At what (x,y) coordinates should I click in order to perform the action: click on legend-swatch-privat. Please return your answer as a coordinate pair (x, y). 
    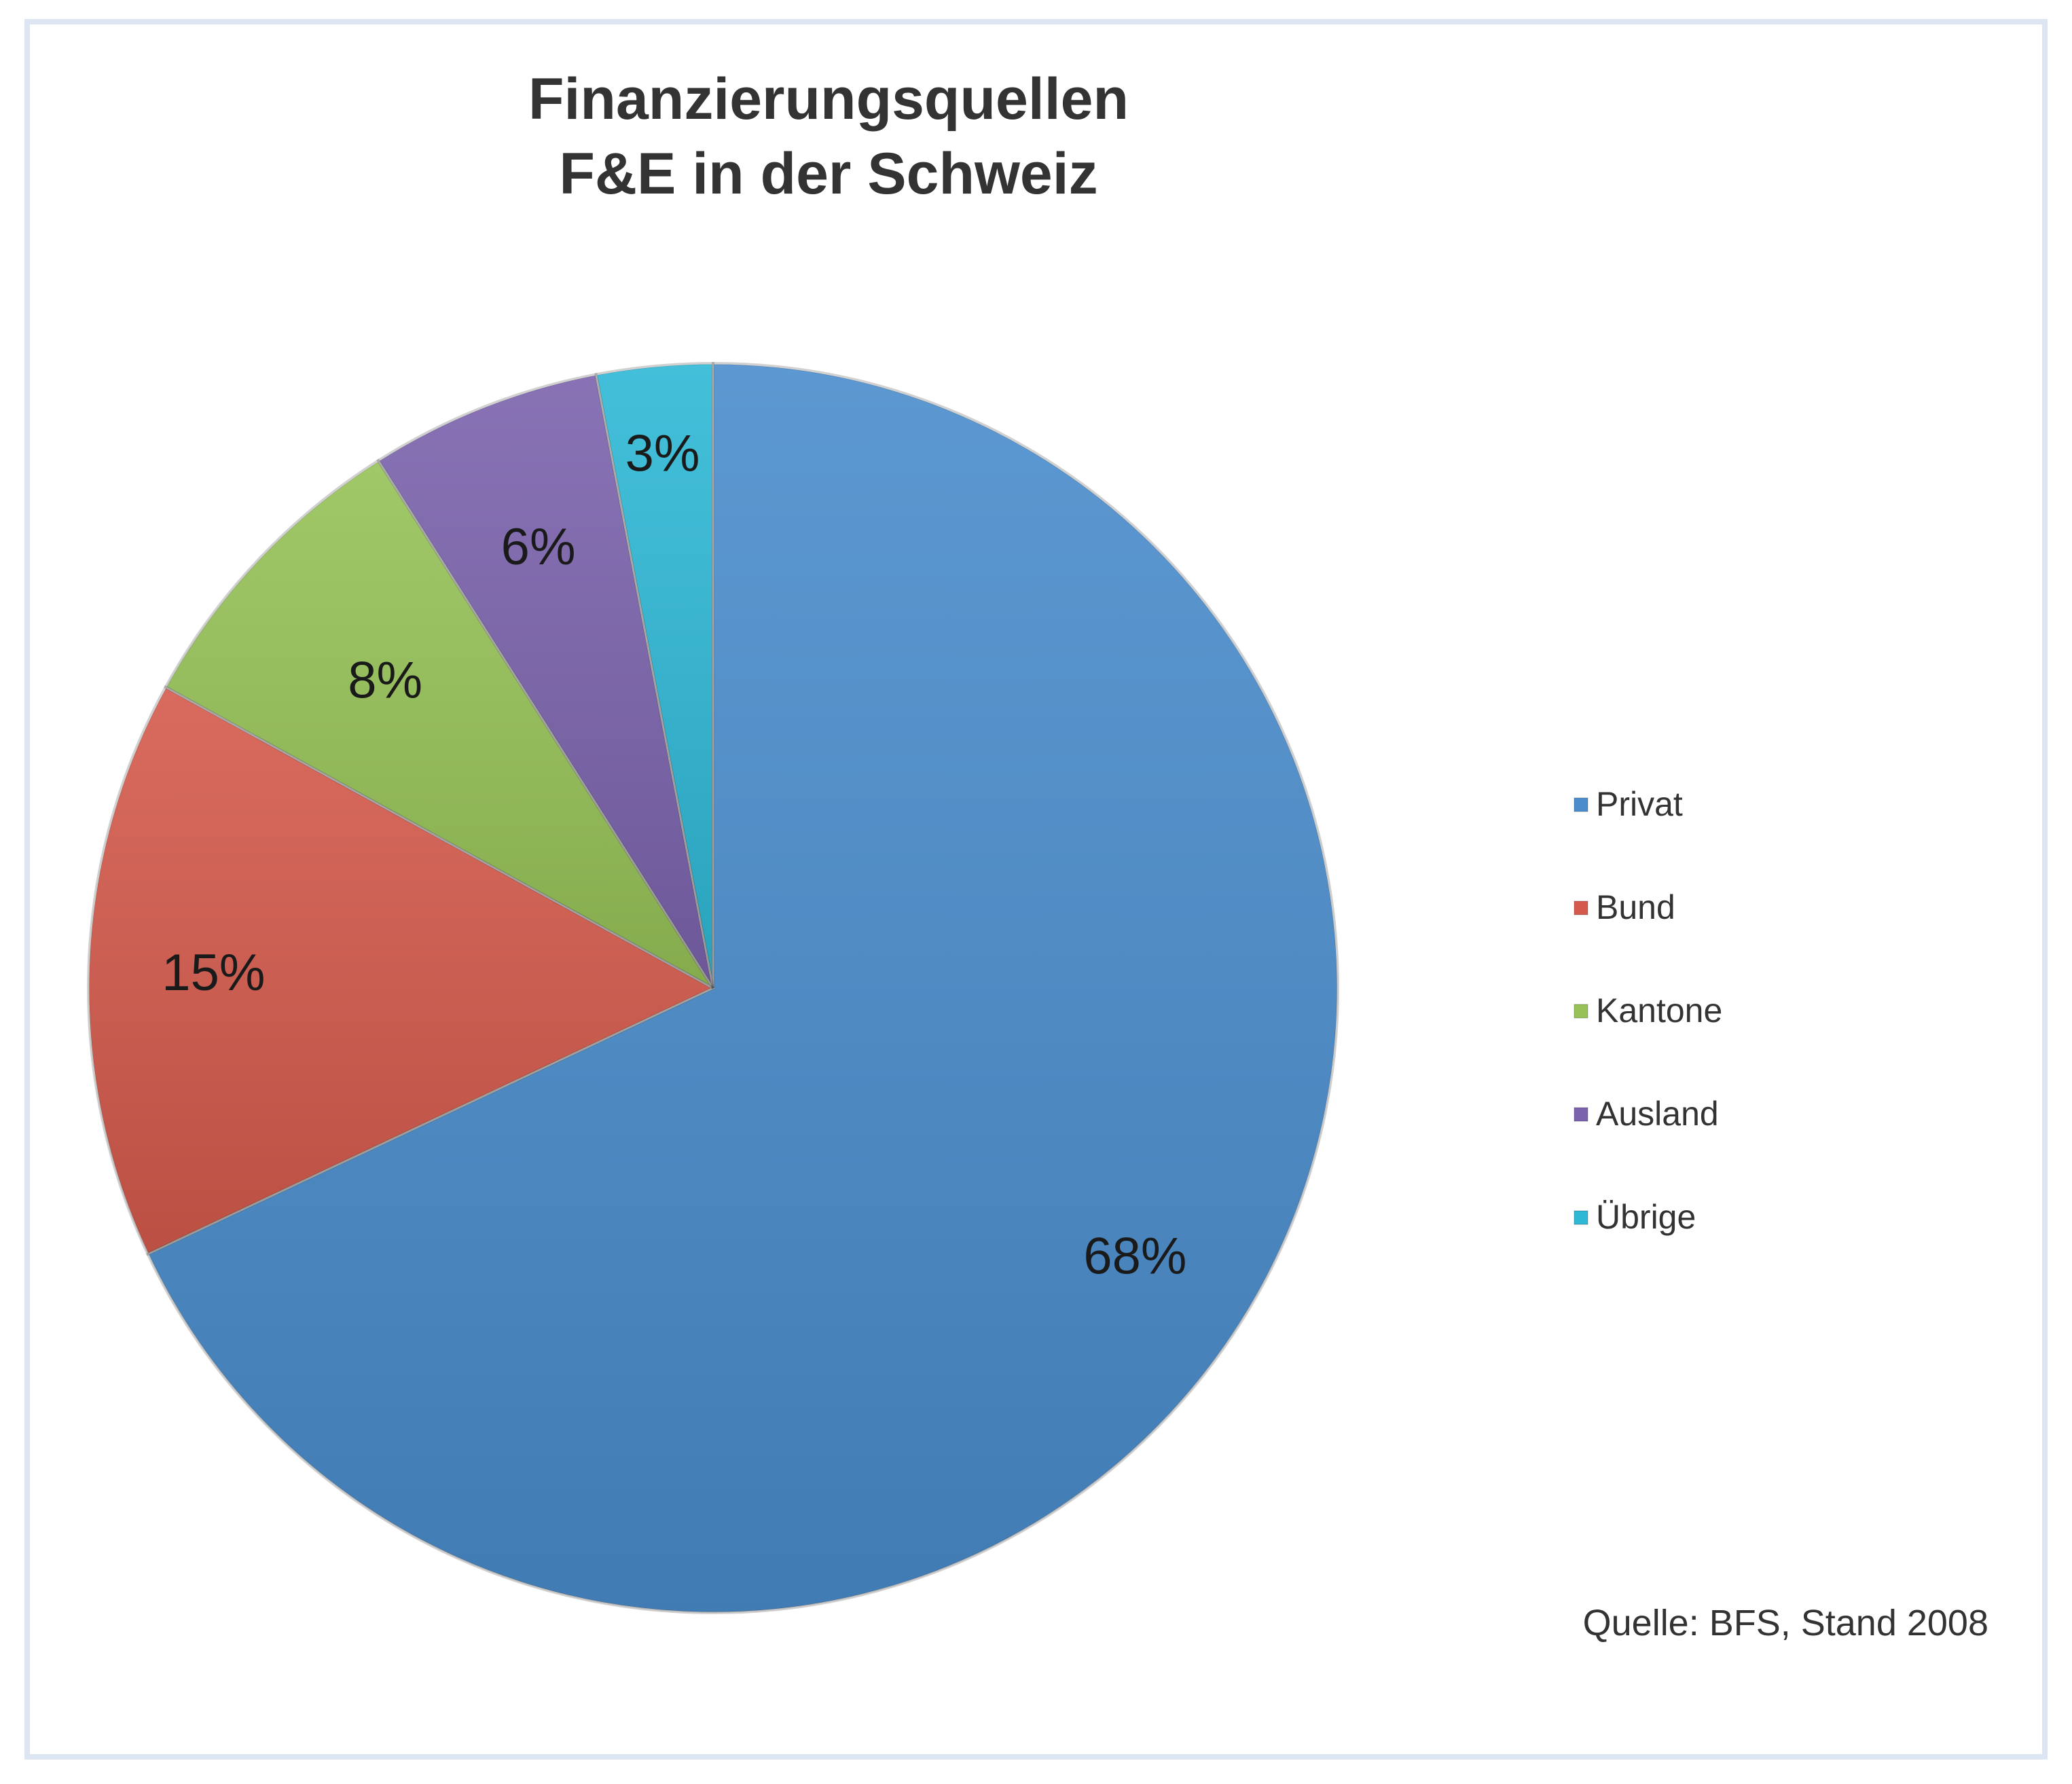
    Looking at the image, I should click on (1581, 804).